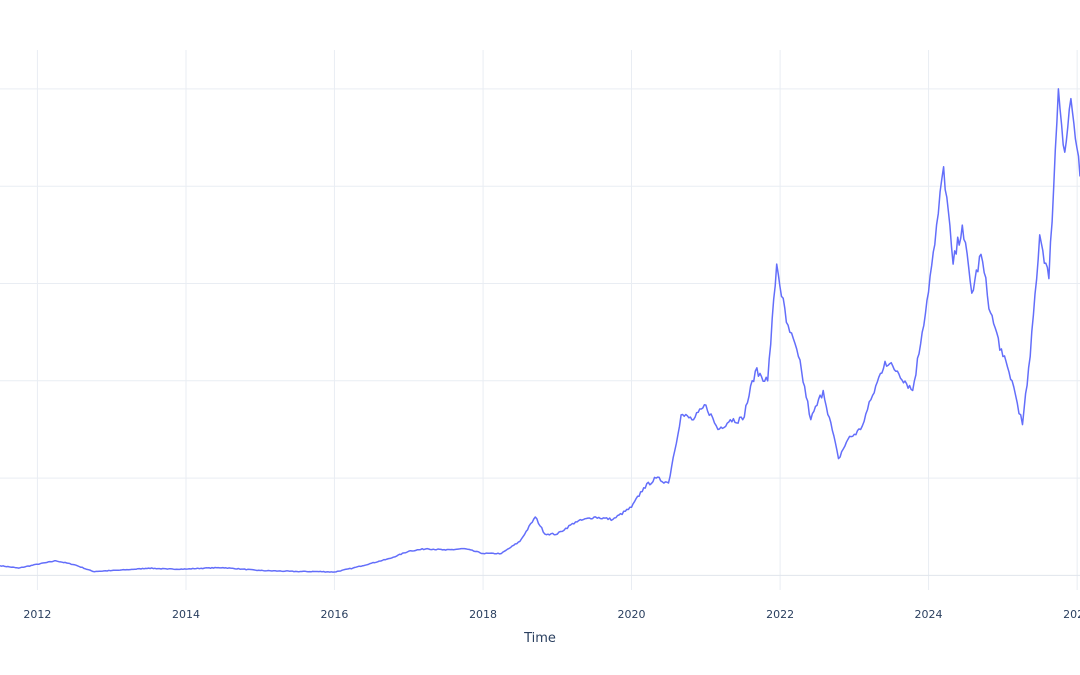 This screenshot has width=1080, height=675. What do you see at coordinates (186, 614) in the screenshot?
I see `x-tick-label: 2014` at bounding box center [186, 614].